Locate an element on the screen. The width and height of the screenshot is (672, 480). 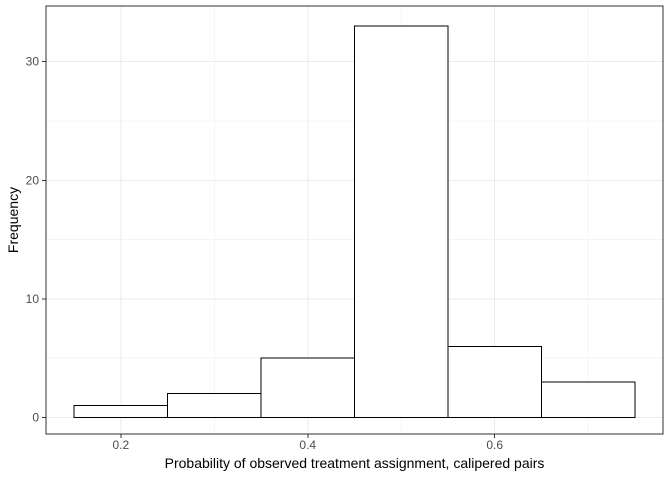
x-tick-label: 0.4 is located at coordinates (307, 445).